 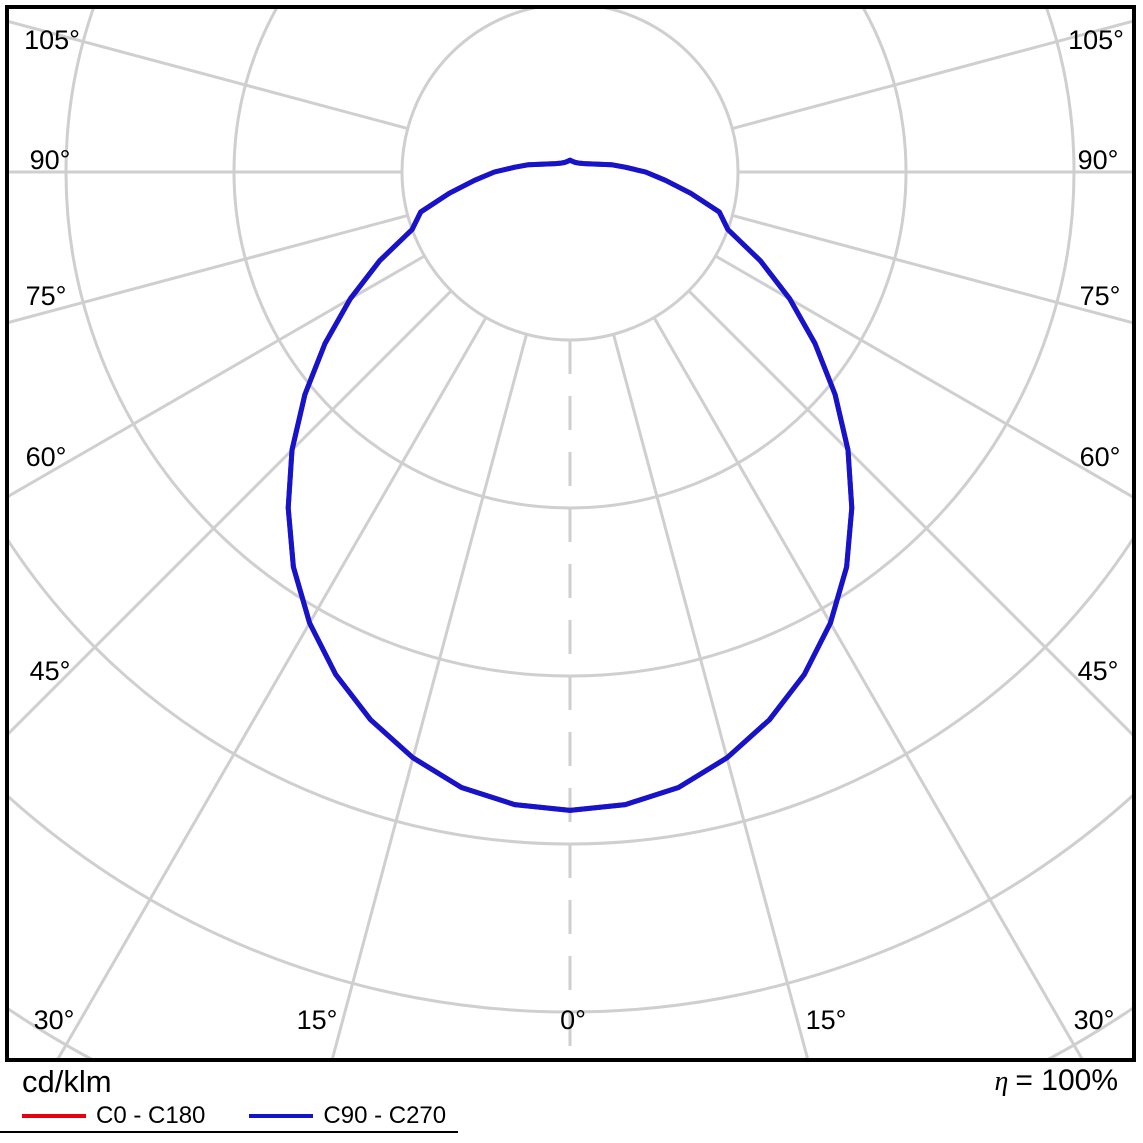 I want to click on eta-value: = 100%, so click(x=1066, y=1080).